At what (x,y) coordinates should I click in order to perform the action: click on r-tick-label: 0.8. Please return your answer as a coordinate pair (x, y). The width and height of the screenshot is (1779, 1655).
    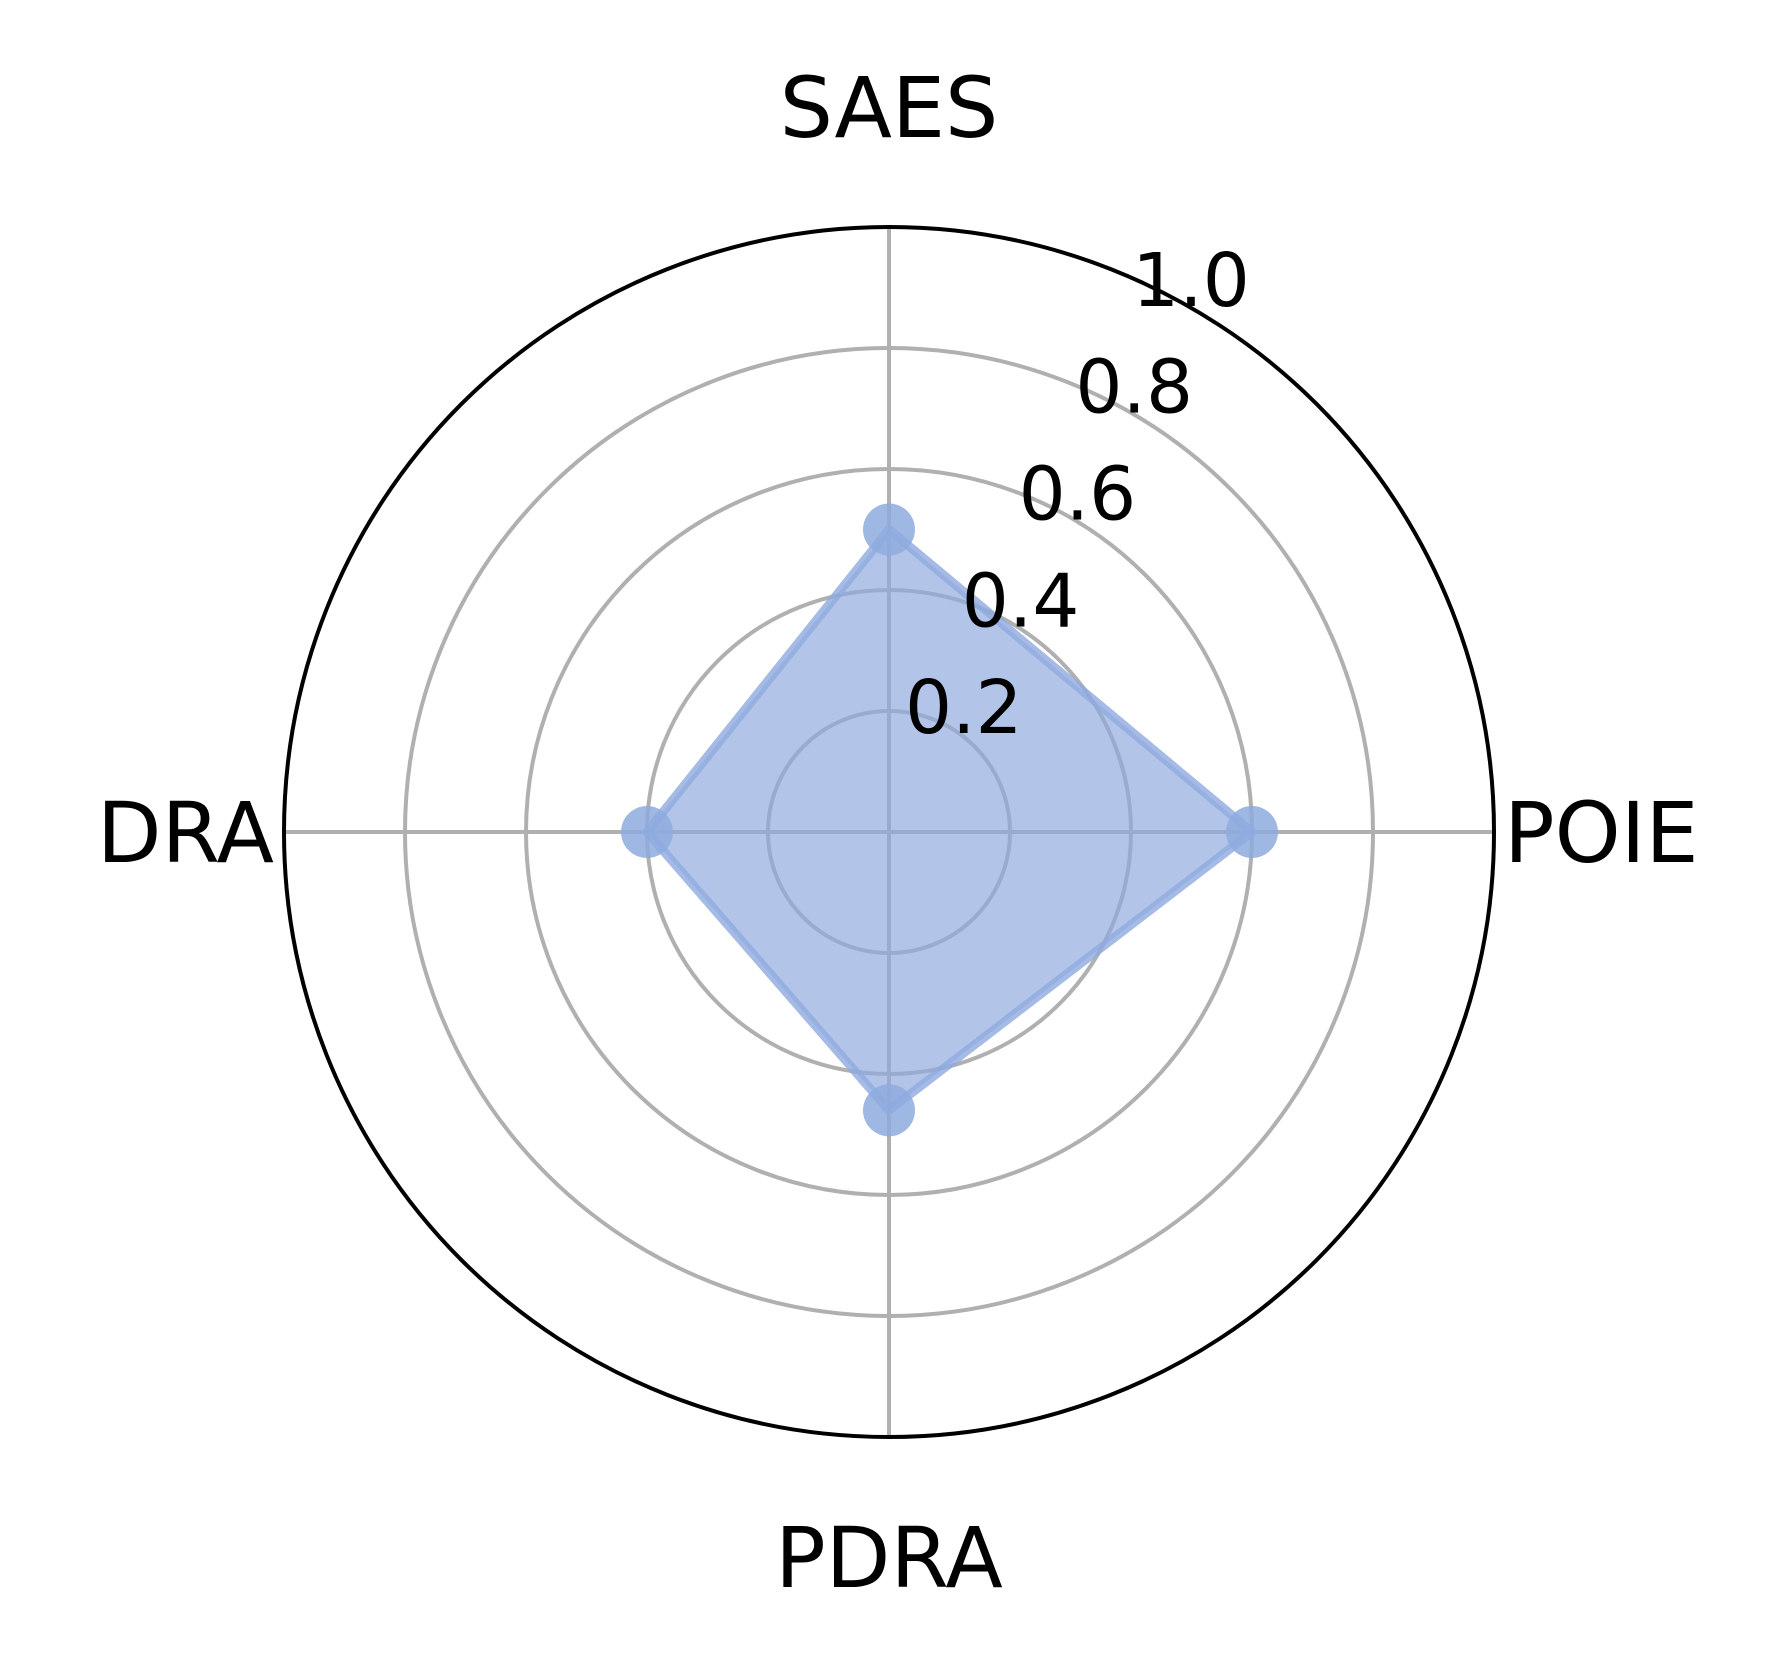
    Looking at the image, I should click on (1134, 388).